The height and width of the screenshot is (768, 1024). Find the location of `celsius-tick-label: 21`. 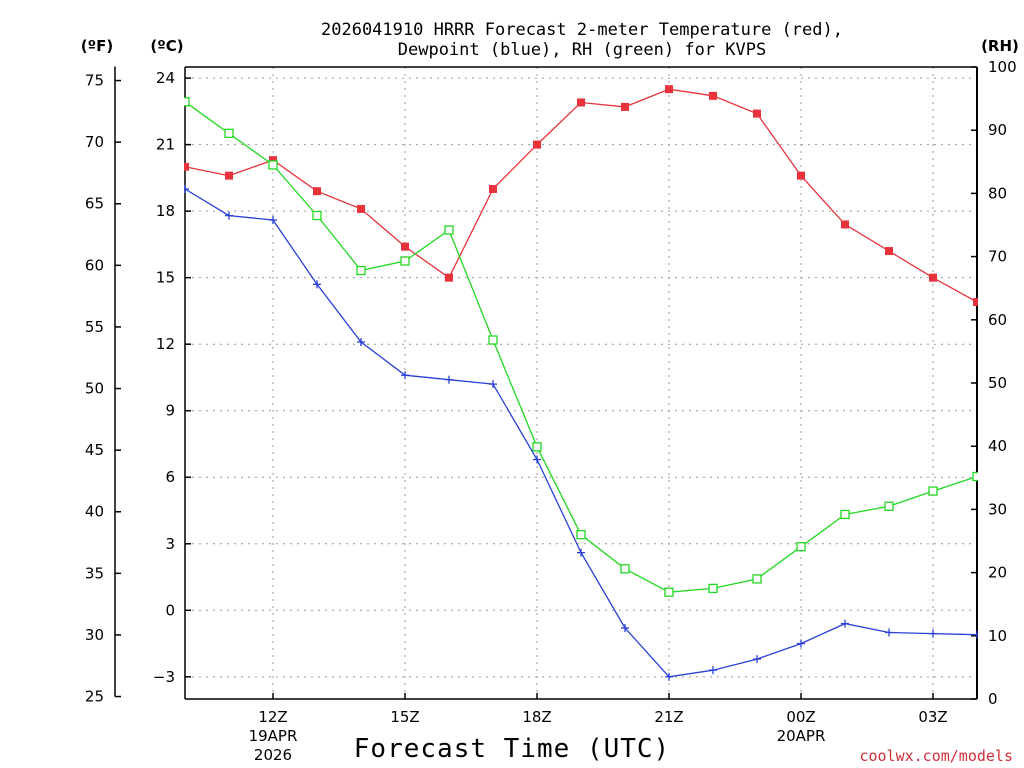

celsius-tick-label: 21 is located at coordinates (165, 145).